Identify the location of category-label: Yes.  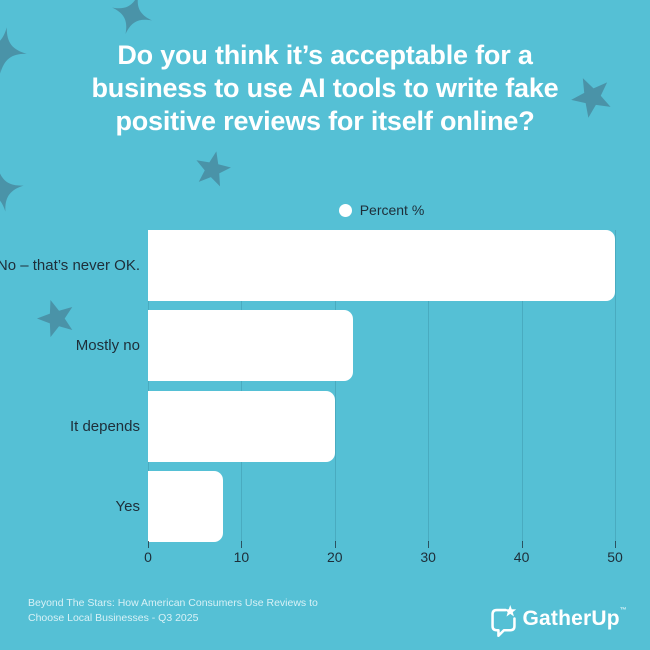
(127, 506).